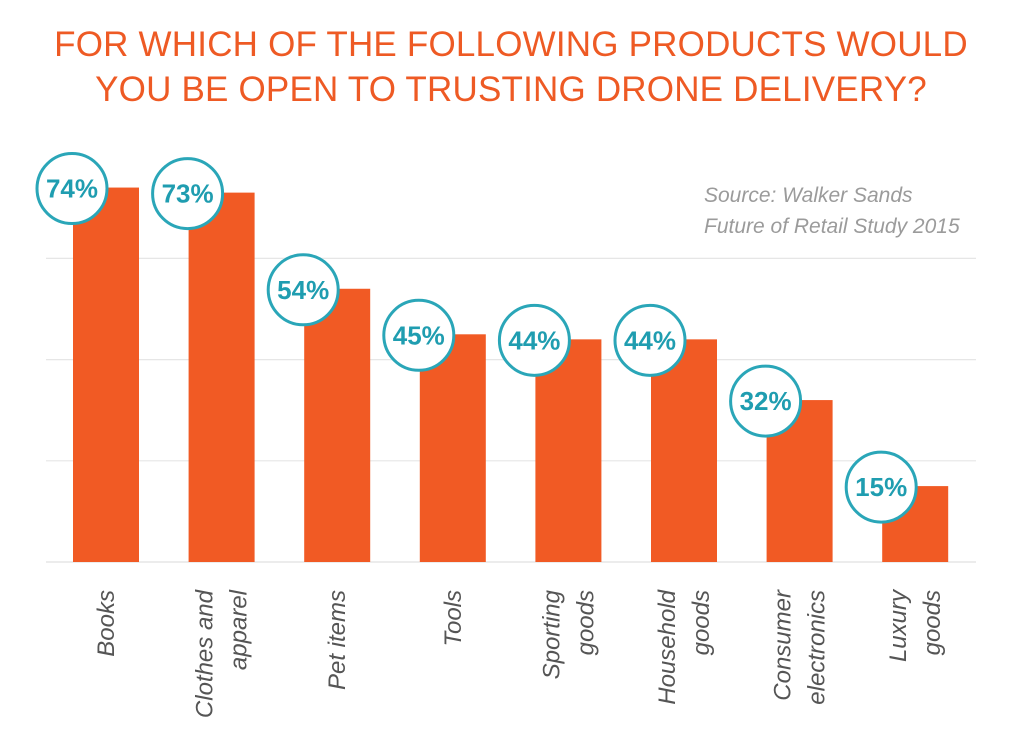 The height and width of the screenshot is (755, 1022). I want to click on source-line-1: Source: Walker Sands, so click(808, 195).